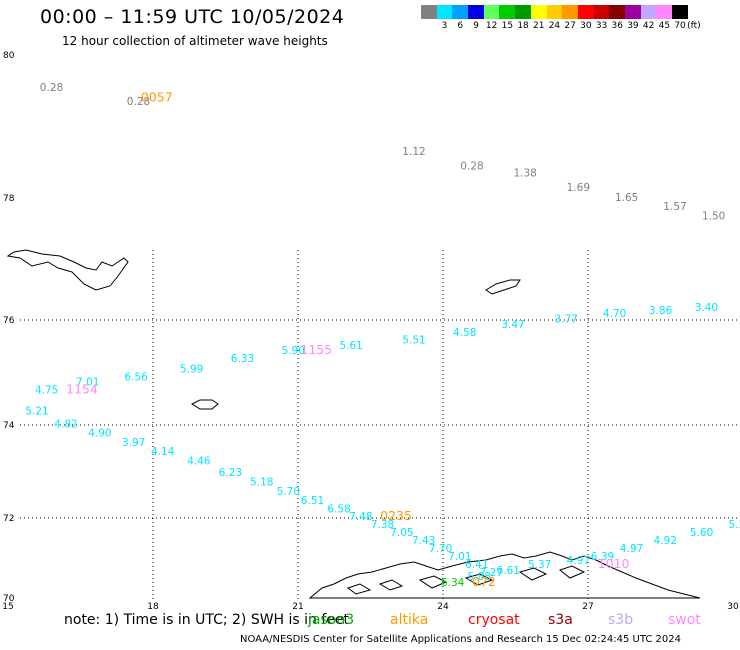  I want to click on swh-value-label: 7.70, so click(440, 549).